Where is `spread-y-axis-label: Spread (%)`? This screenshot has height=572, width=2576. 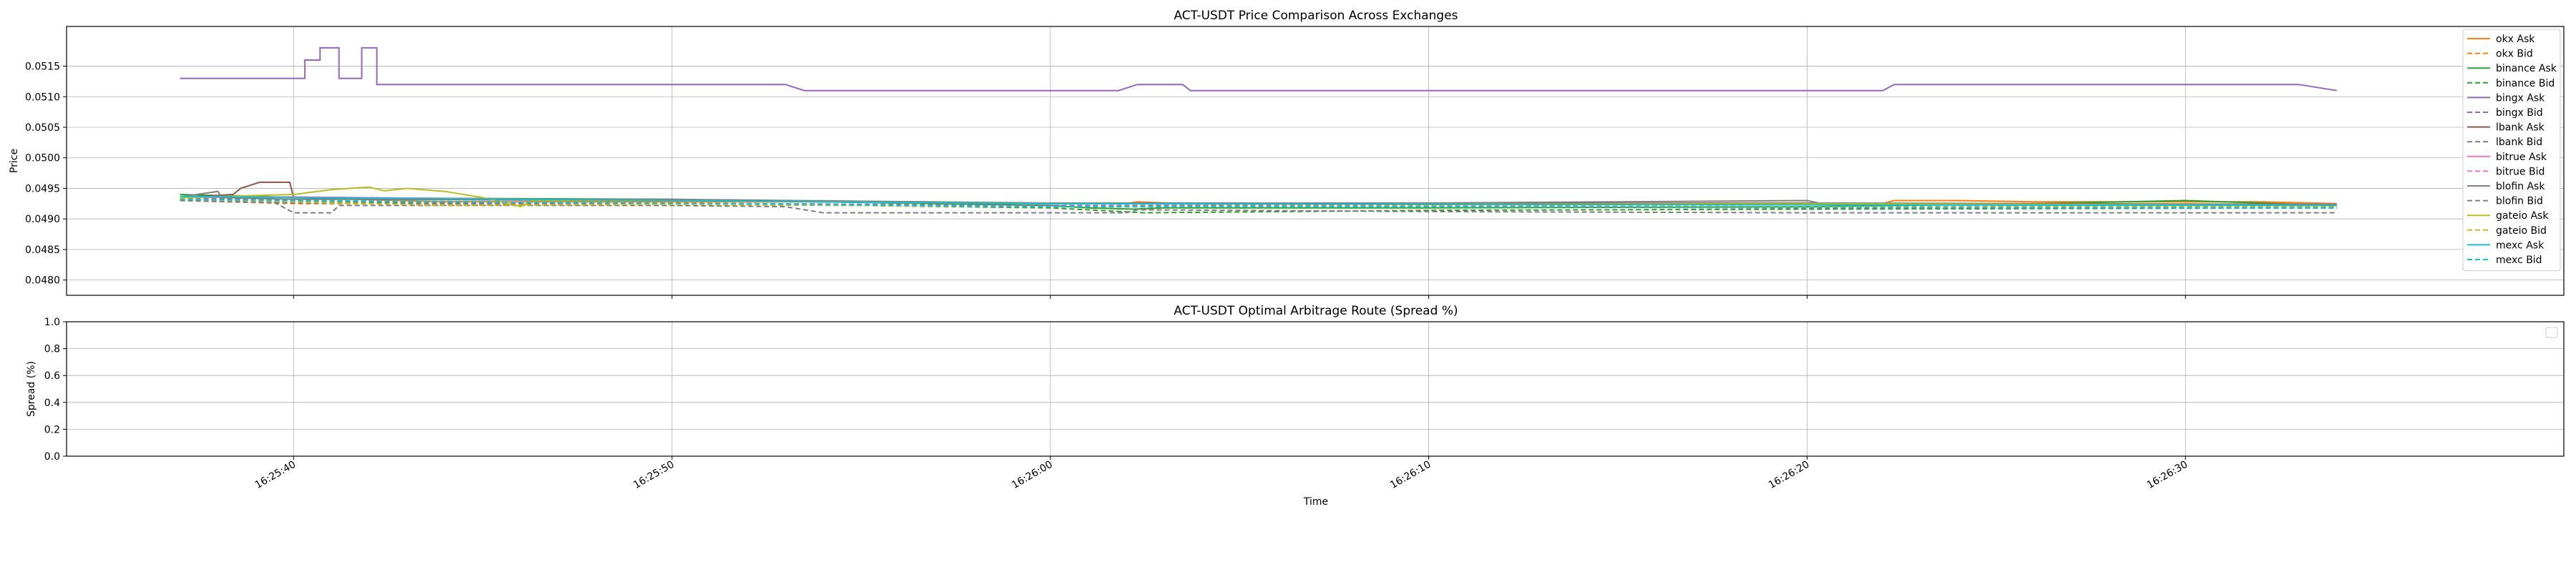
spread-y-axis-label: Spread (%) is located at coordinates (31, 389).